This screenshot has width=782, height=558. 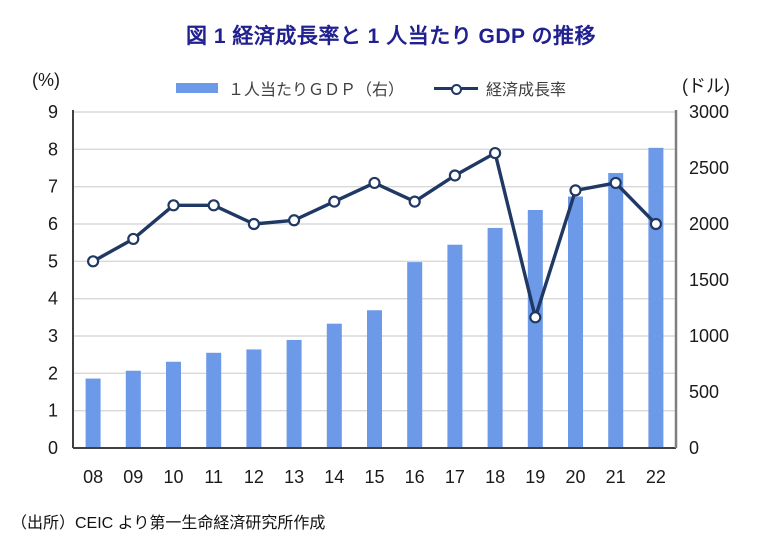 I want to click on gdp-bar-legend-label: １人当たりＧＤＰ（右）, so click(x=316, y=90).